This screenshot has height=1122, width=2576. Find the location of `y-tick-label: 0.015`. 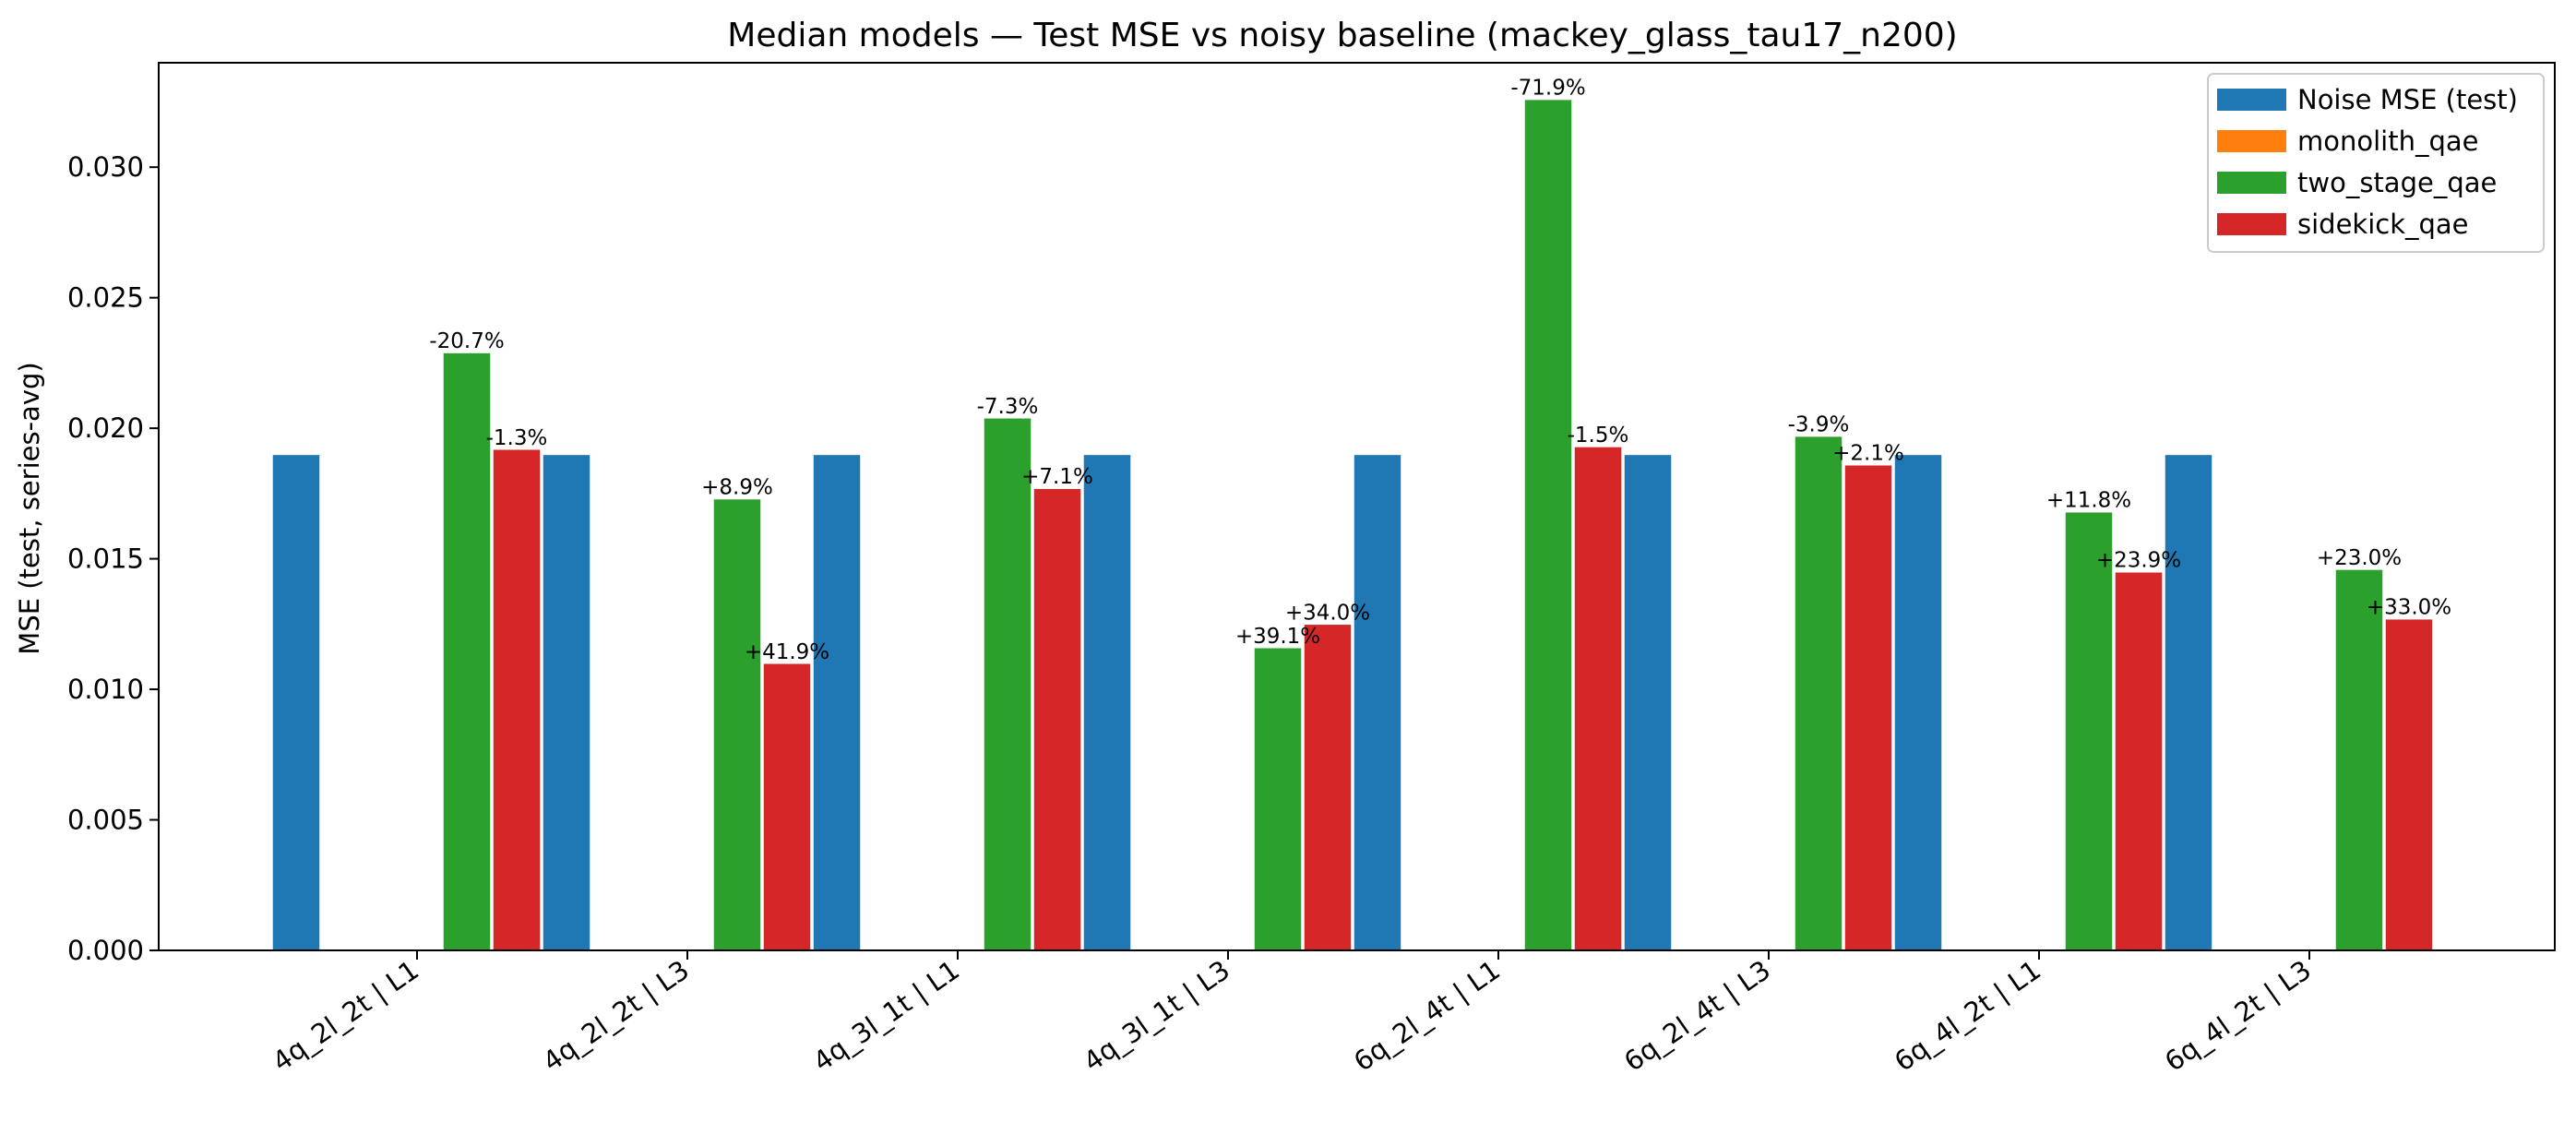

y-tick-label: 0.015 is located at coordinates (106, 559).